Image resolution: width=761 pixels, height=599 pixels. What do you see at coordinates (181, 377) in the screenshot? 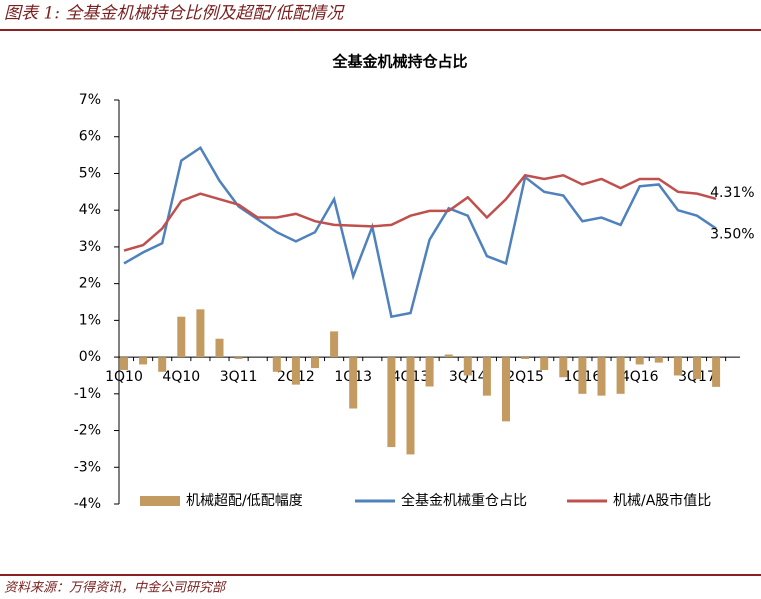
I see `x-tick-label: 4Q10` at bounding box center [181, 377].